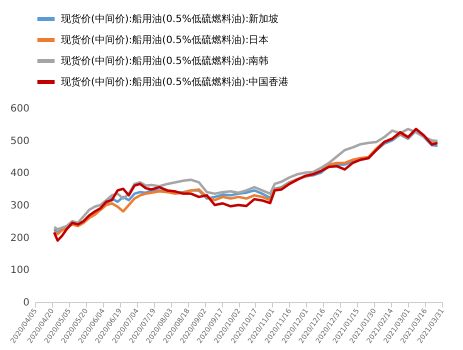  What do you see at coordinates (165, 61) in the screenshot?
I see `legend-label: 现货价(中间价):船用油(0.5%低硫燃料油):南韩` at bounding box center [165, 61].